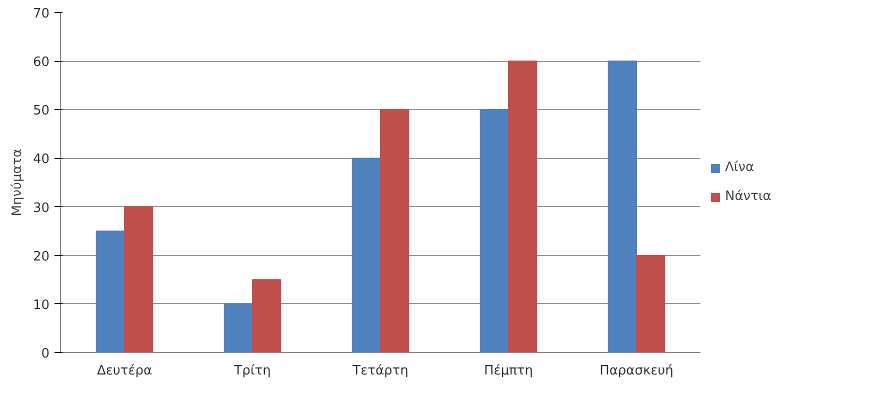 This screenshot has width=893, height=402. I want to click on x-tick-label: Τετάρτη, so click(380, 371).